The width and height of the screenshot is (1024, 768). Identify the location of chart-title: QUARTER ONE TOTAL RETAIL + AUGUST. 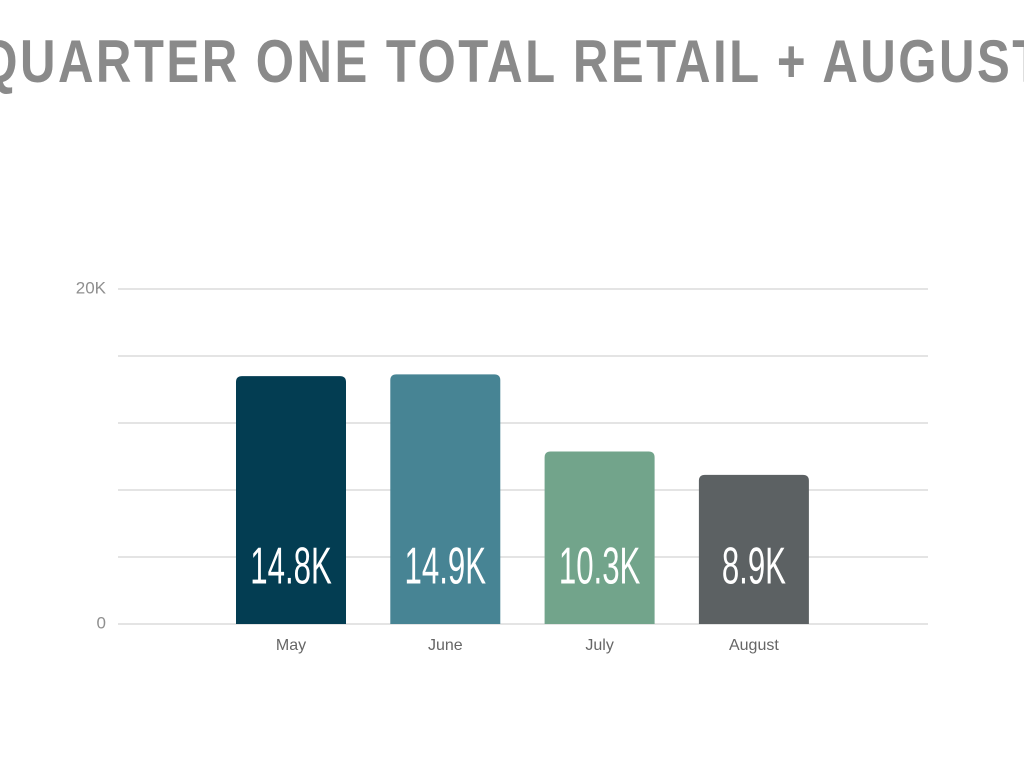
(512, 61).